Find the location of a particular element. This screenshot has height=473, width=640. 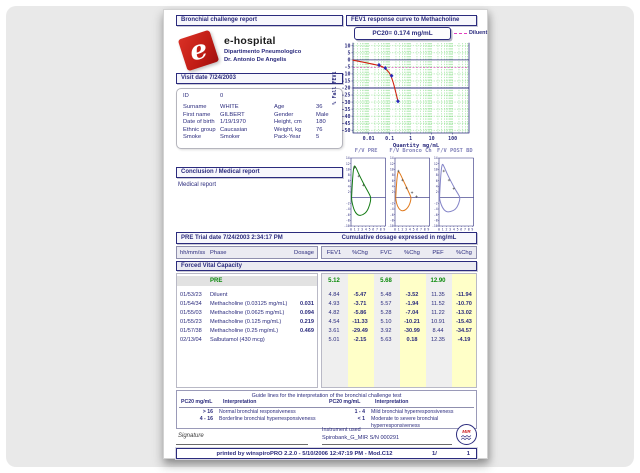

clinic-doctor: Dr. Antonio De Angelis is located at coordinates (255, 60).